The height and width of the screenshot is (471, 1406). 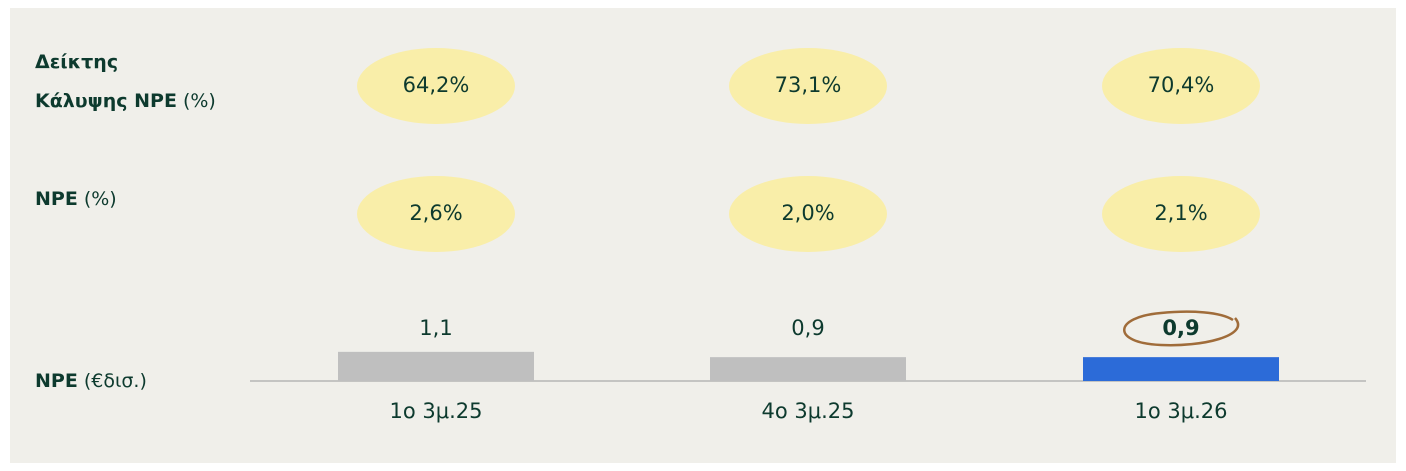 I want to click on row-label-line: Κάλυψης NPE, so click(x=106, y=101).